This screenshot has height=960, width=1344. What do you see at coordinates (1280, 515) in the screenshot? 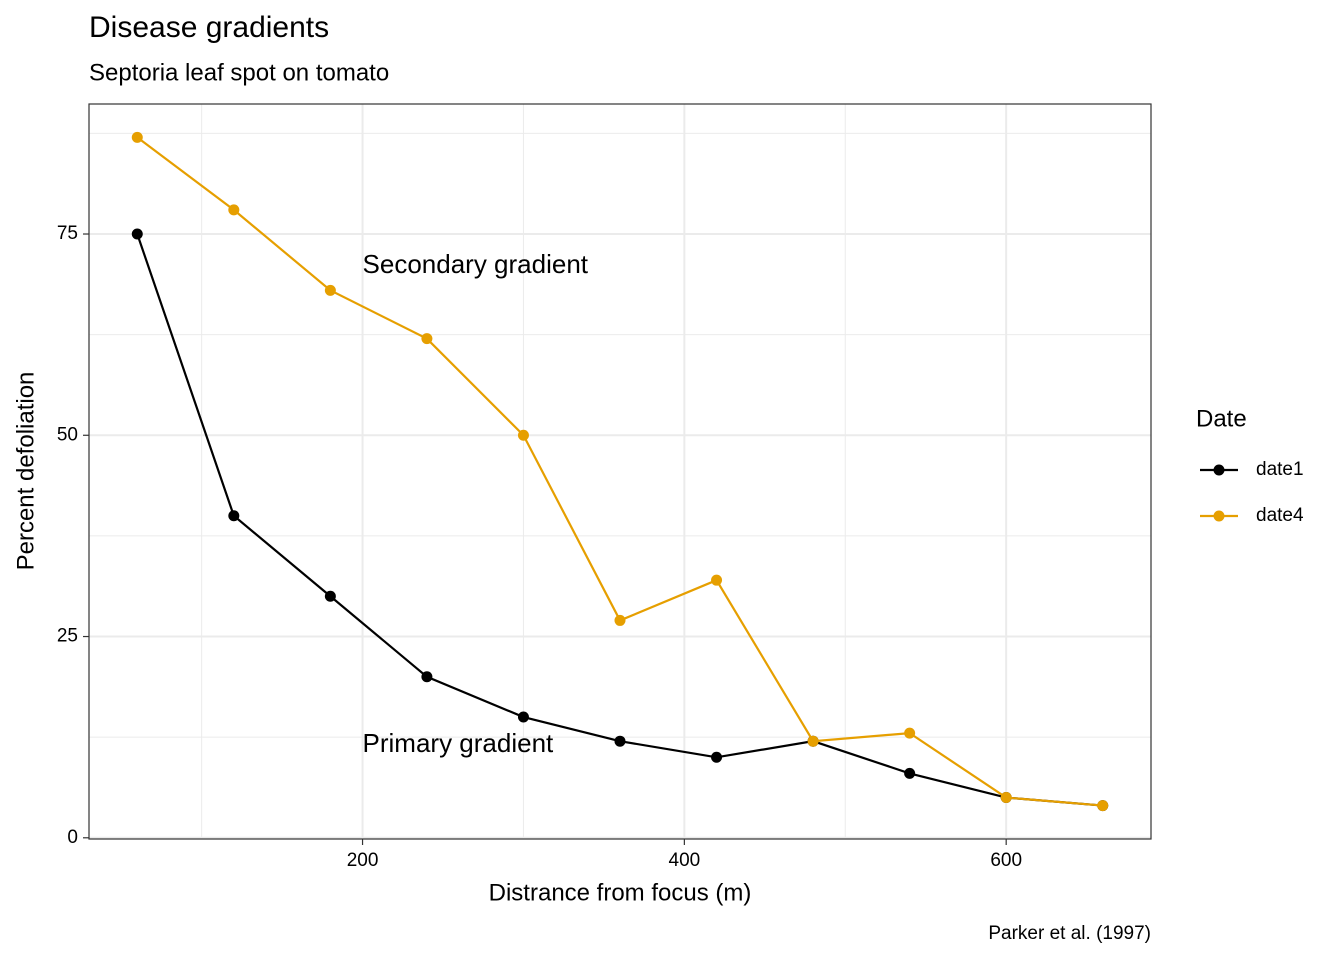
I see `legend-label: date4` at bounding box center [1280, 515].